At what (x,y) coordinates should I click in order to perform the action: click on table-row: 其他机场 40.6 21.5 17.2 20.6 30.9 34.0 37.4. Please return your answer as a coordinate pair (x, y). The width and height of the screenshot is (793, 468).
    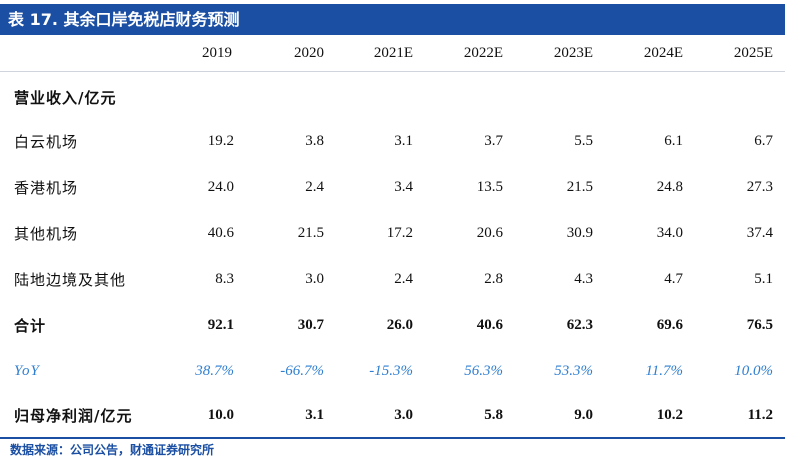
    Looking at the image, I should click on (392, 233).